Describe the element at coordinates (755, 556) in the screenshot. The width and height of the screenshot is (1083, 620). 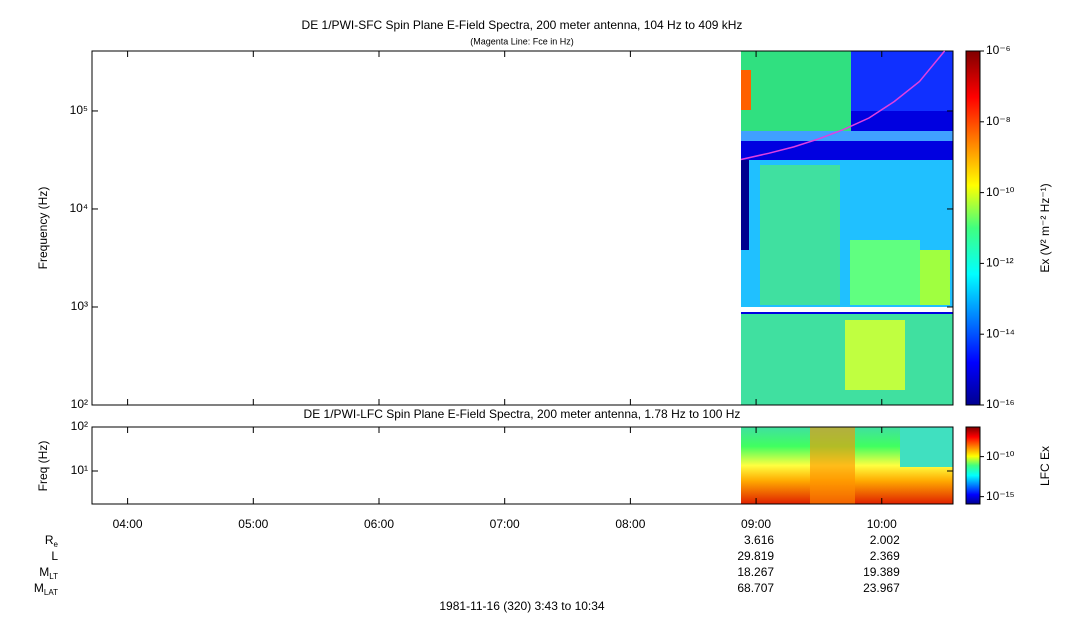
I see `ephemeris-value: 29.819` at that location.